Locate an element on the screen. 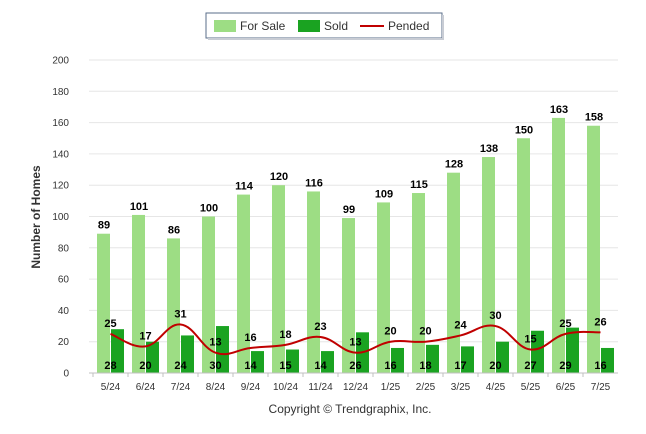 Image resolution: width=646 pixels, height=434 pixels. y-axis: 0 20 40 60 80 100 120 140 160 180 200 is located at coordinates (60, 218).